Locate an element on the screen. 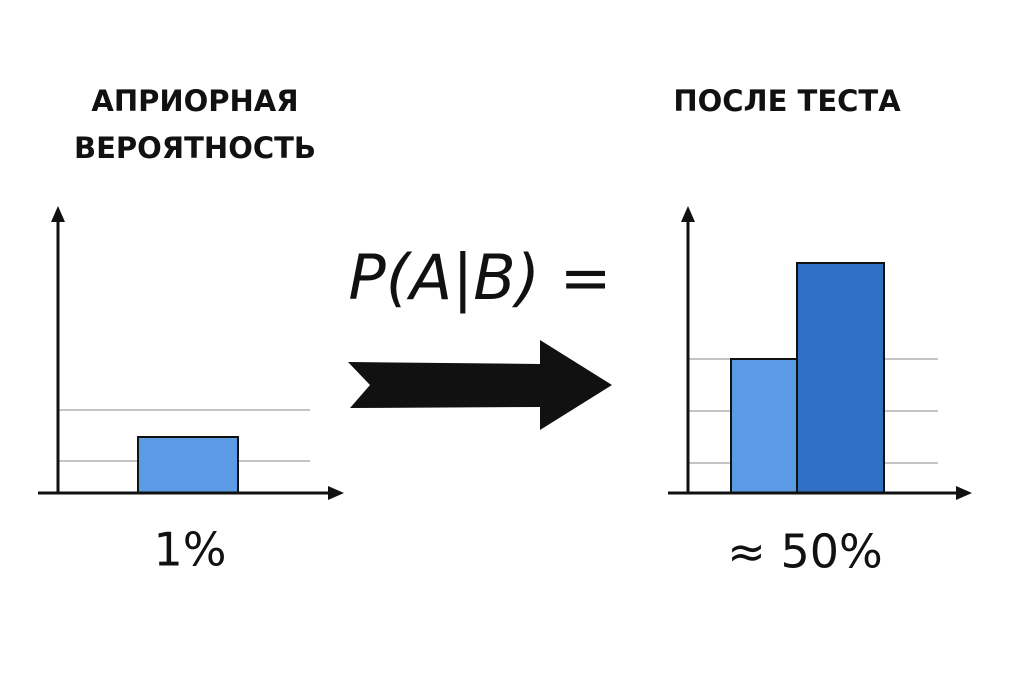  formula: P(A|B) = is located at coordinates (479, 278).